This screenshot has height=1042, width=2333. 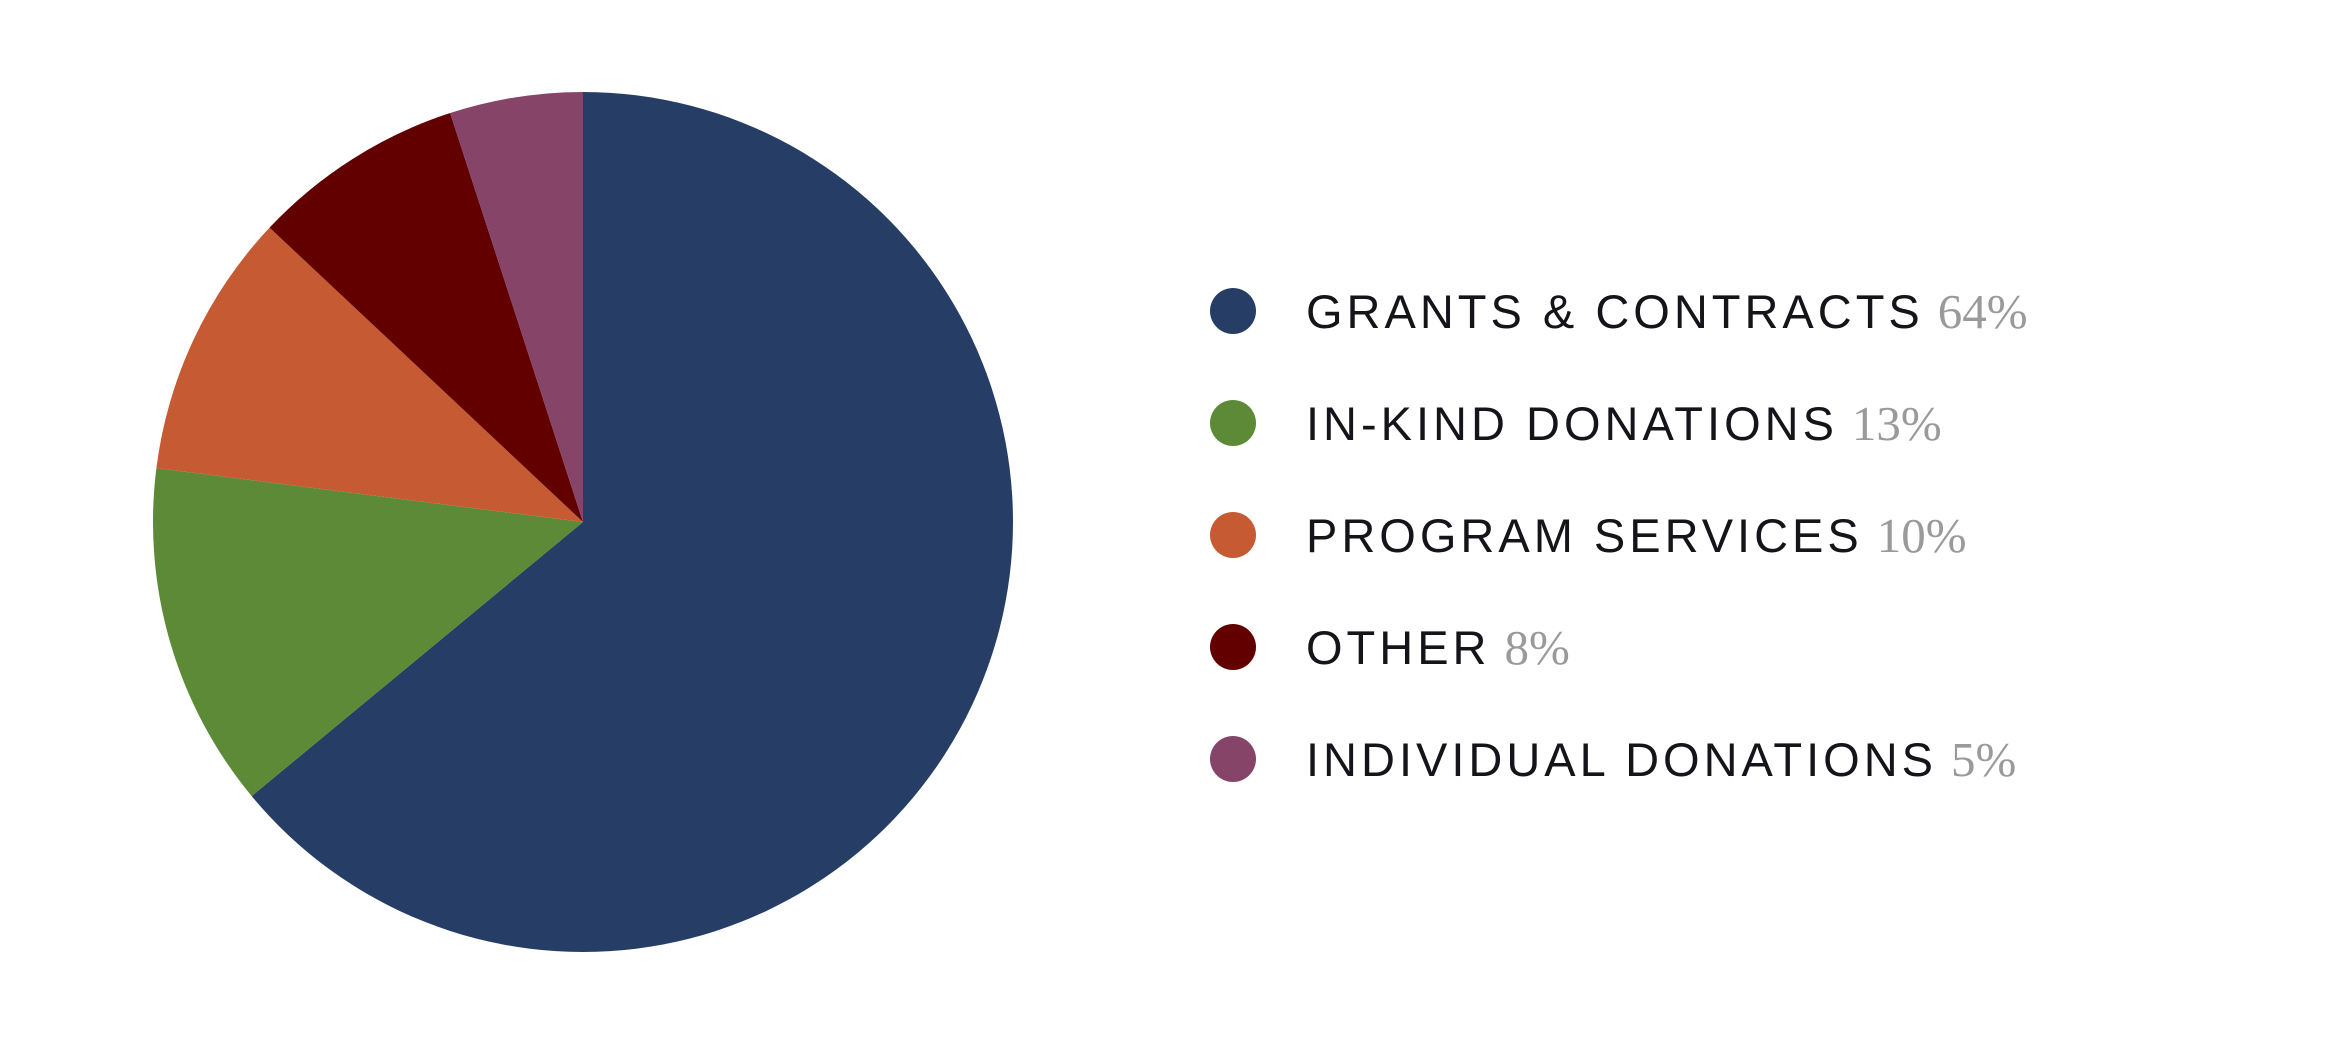 I want to click on legend-item: INDIVIDUAL DONATIONS 5%, so click(x=1710, y=759).